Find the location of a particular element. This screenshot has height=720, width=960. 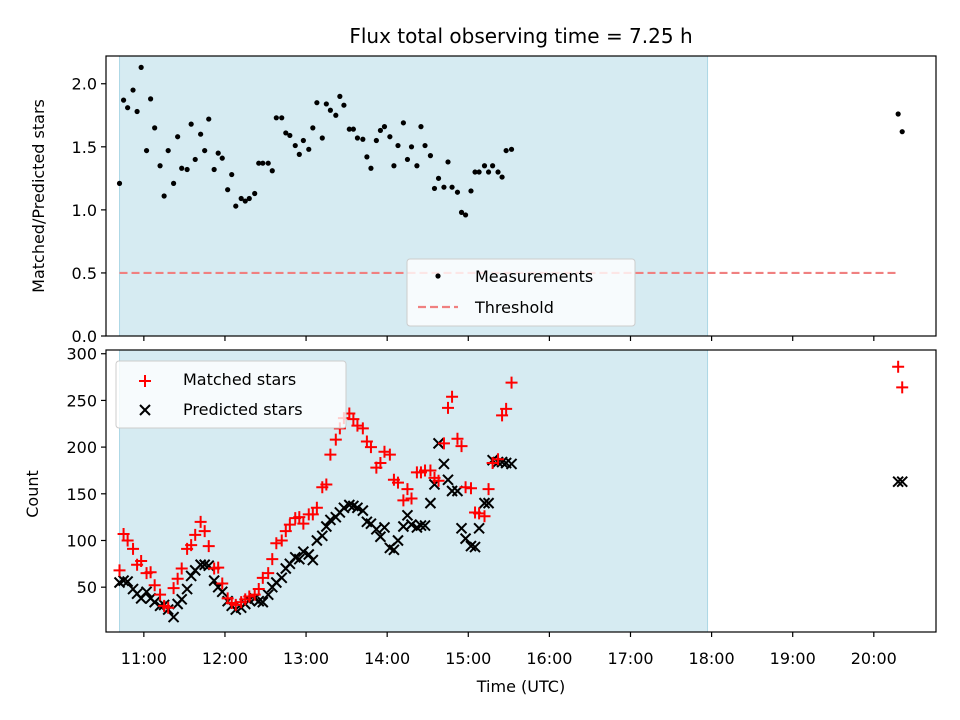

legend-label-measurements: Measurements is located at coordinates (534, 276).